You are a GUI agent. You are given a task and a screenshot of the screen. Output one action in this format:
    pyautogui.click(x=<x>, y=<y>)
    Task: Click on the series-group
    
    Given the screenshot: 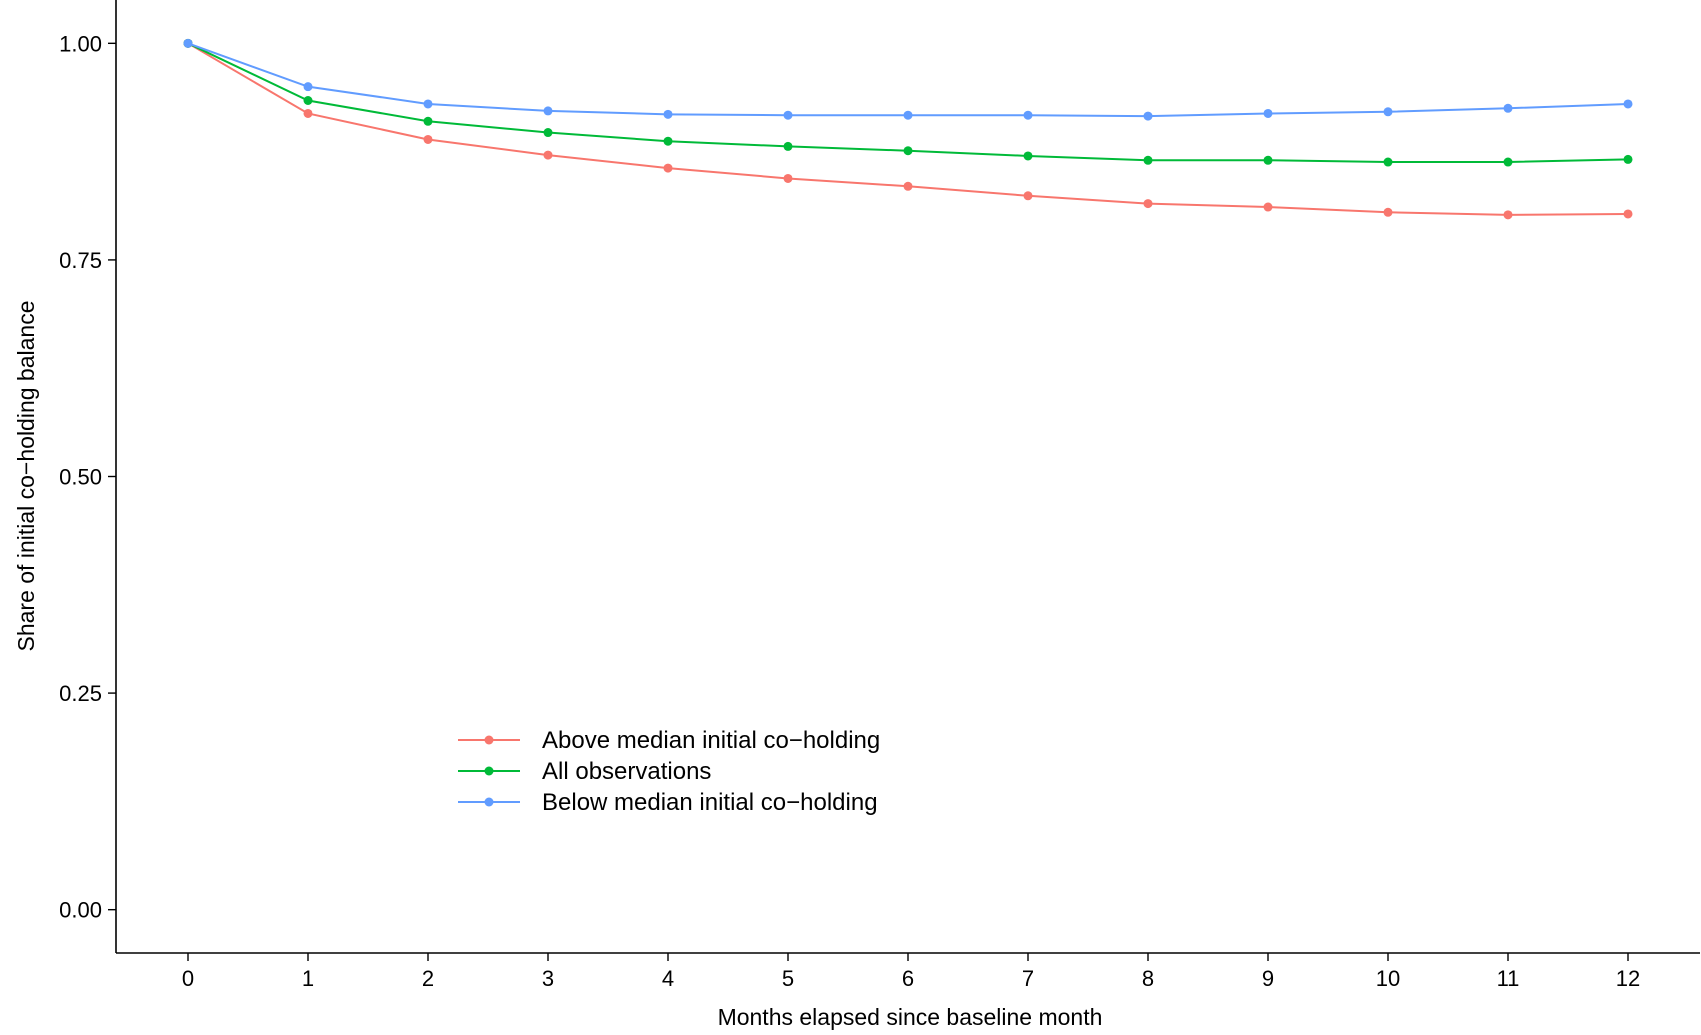 What is the action you would take?
    pyautogui.click(x=908, y=129)
    